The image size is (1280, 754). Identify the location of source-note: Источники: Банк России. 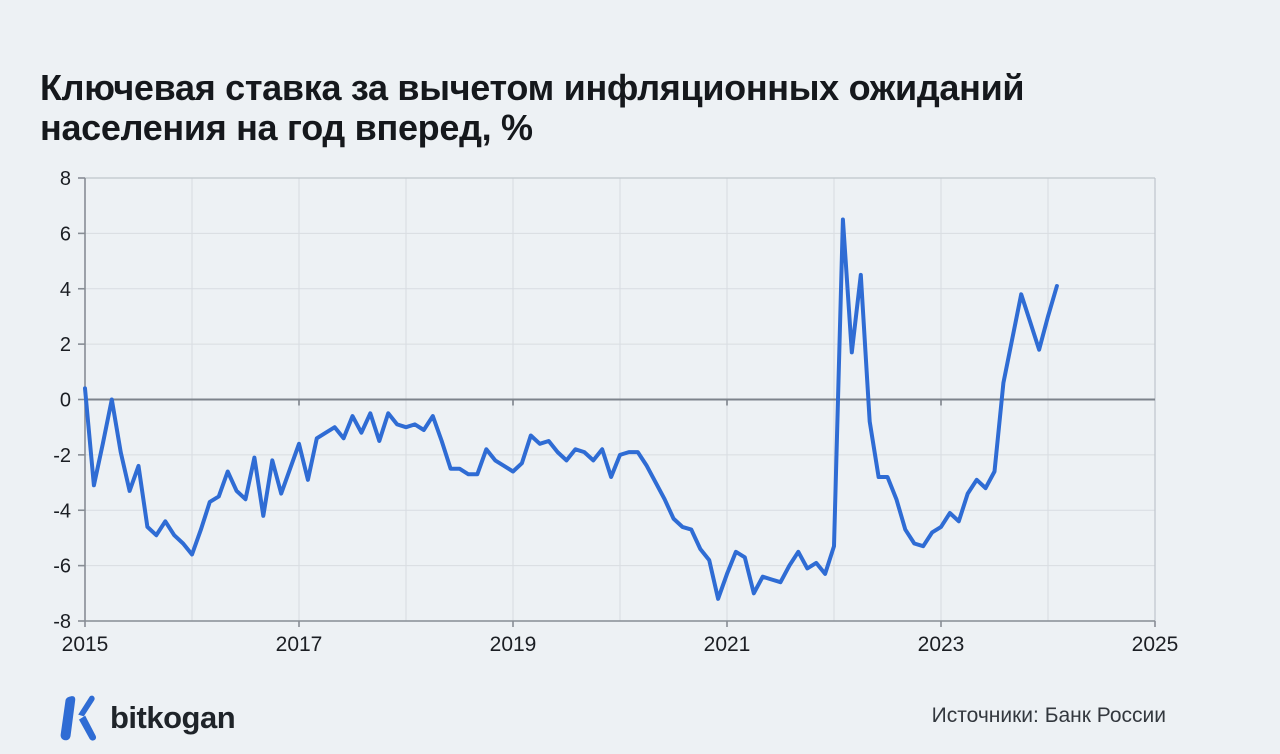
(1048, 715).